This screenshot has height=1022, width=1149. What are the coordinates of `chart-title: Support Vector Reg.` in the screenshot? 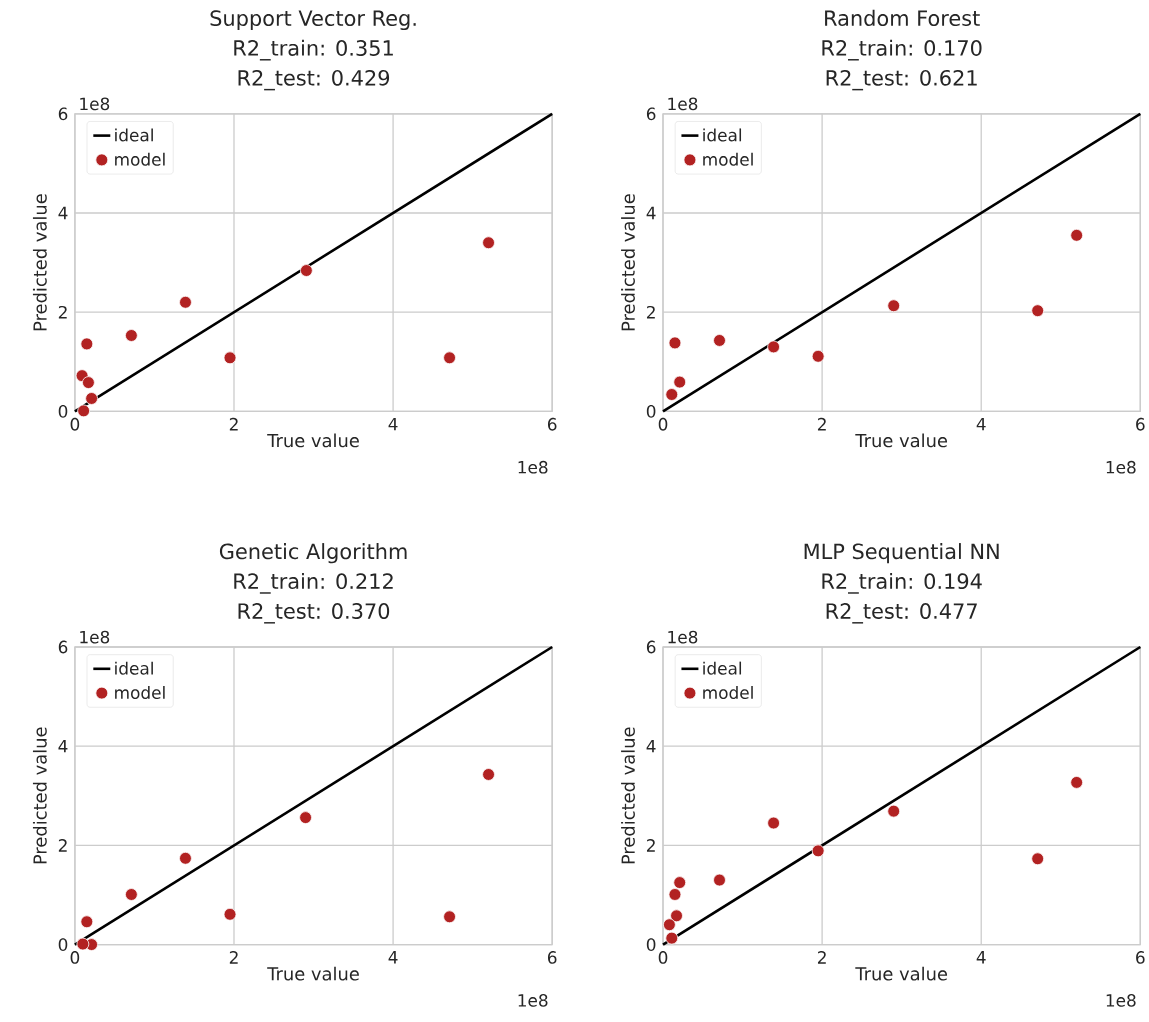 It's located at (313, 20).